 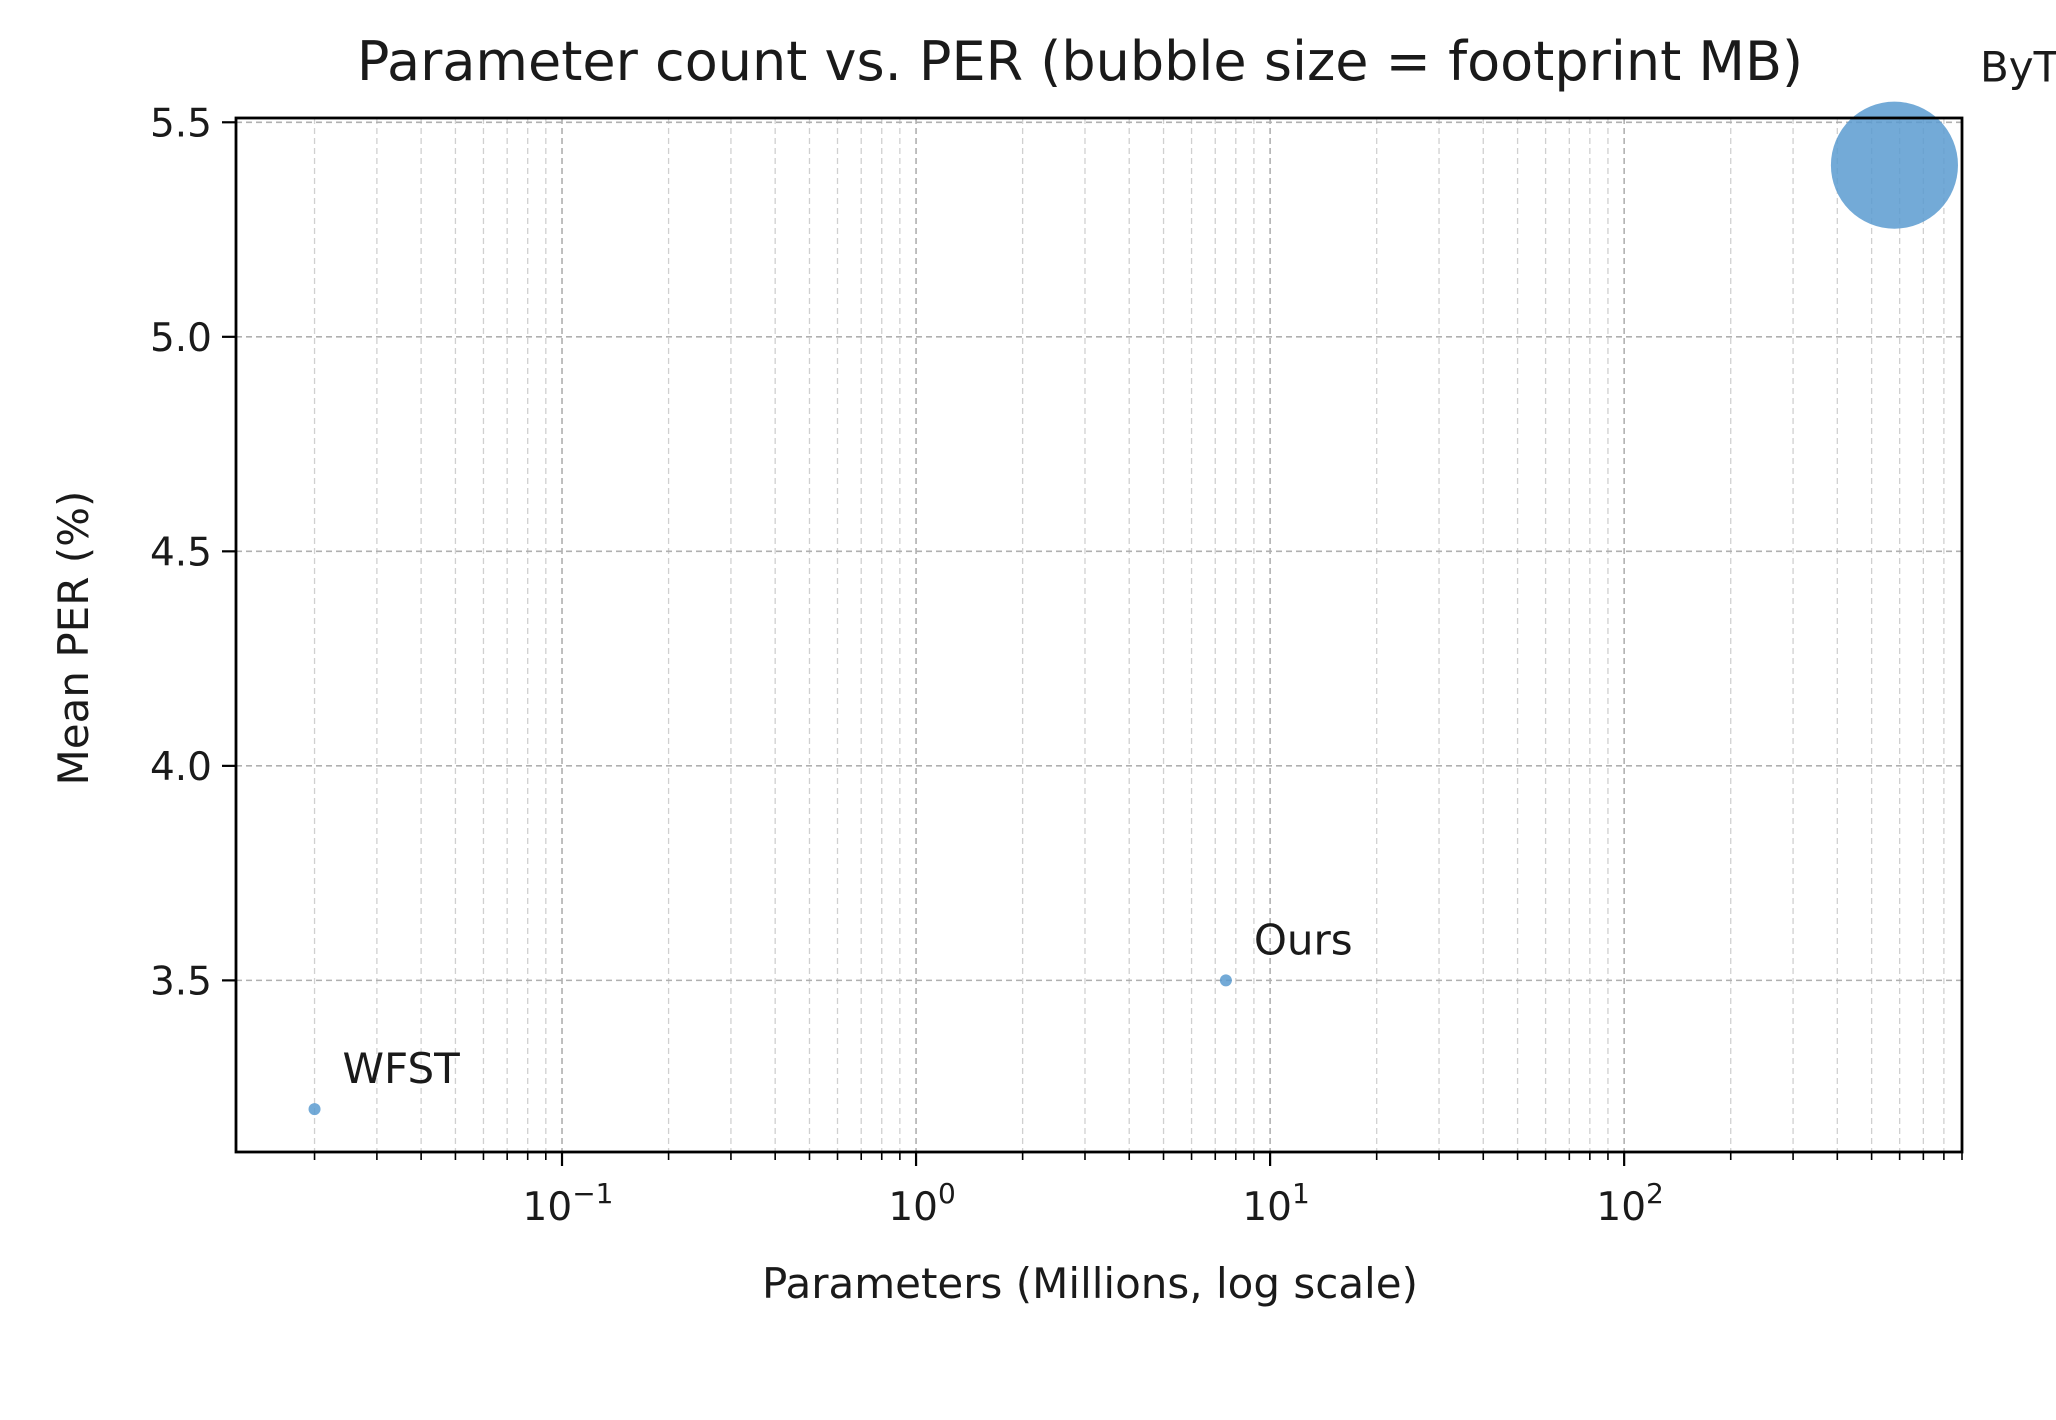 I want to click on bubble-wfst, so click(x=314, y=1109).